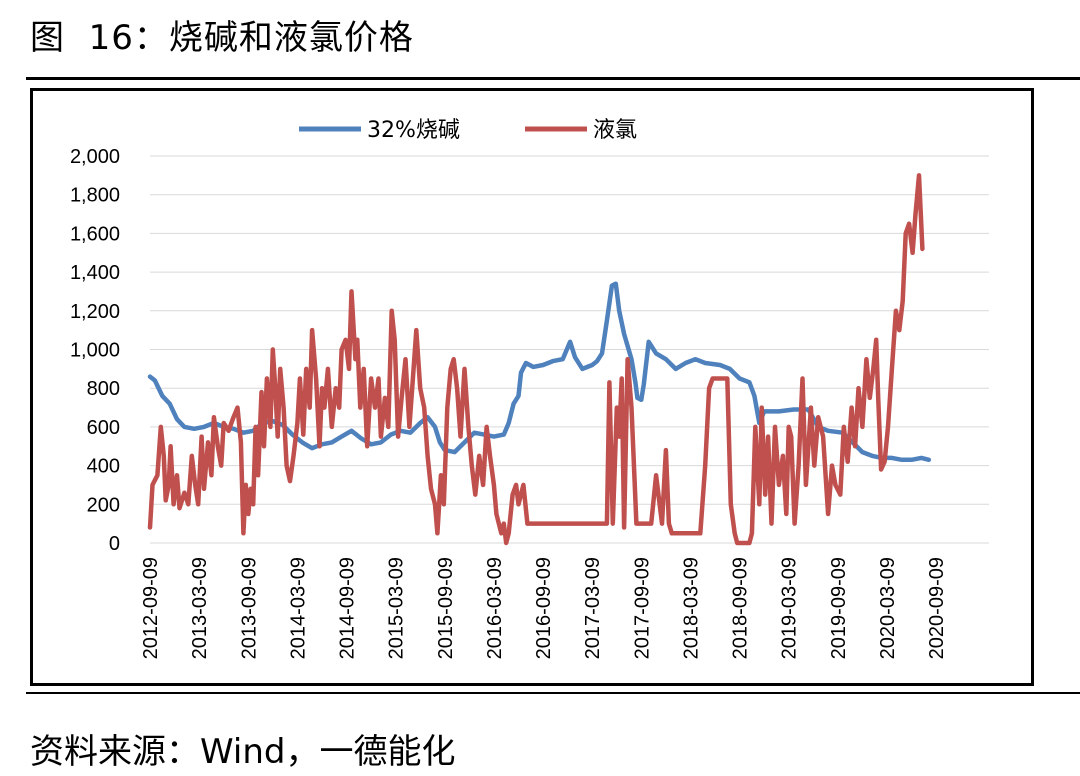 The image size is (1080, 776). I want to click on bottom-rule, so click(553, 693).